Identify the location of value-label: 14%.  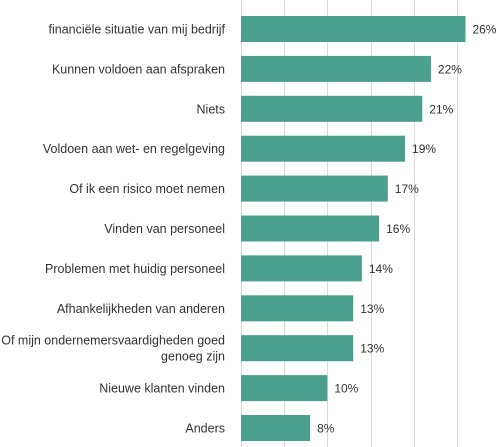
(381, 269).